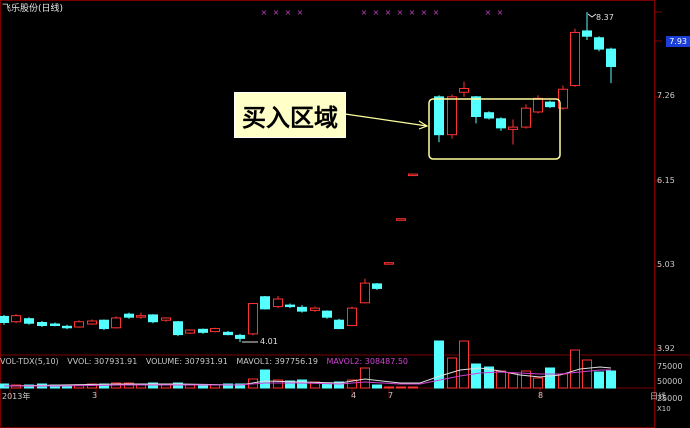 The image size is (690, 428). What do you see at coordinates (102, 361) in the screenshot?
I see `volume-legend-item: VVOL: 307931.91` at bounding box center [102, 361].